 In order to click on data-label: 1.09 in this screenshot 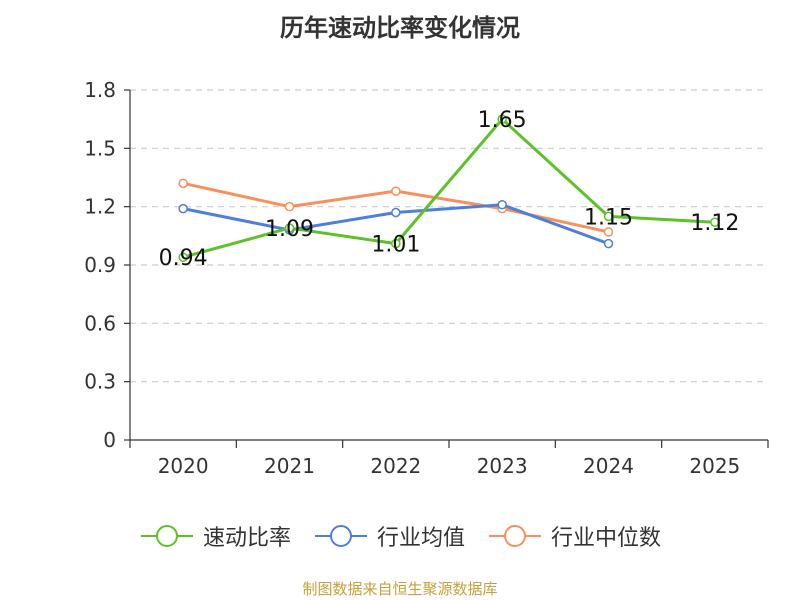, I will do `click(289, 229)`.